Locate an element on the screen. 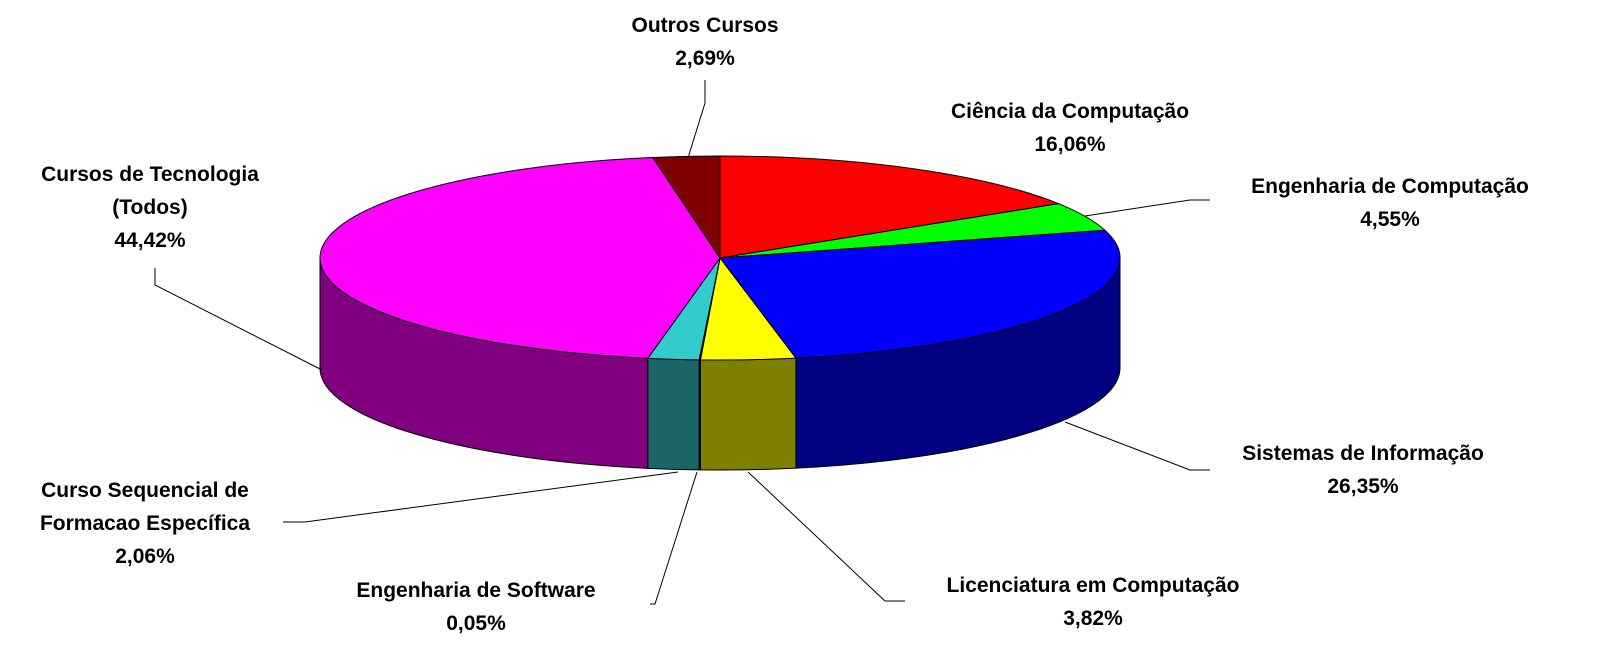 Image resolution: width=1604 pixels, height=651 pixels. value-label: 16,06% is located at coordinates (1070, 144).